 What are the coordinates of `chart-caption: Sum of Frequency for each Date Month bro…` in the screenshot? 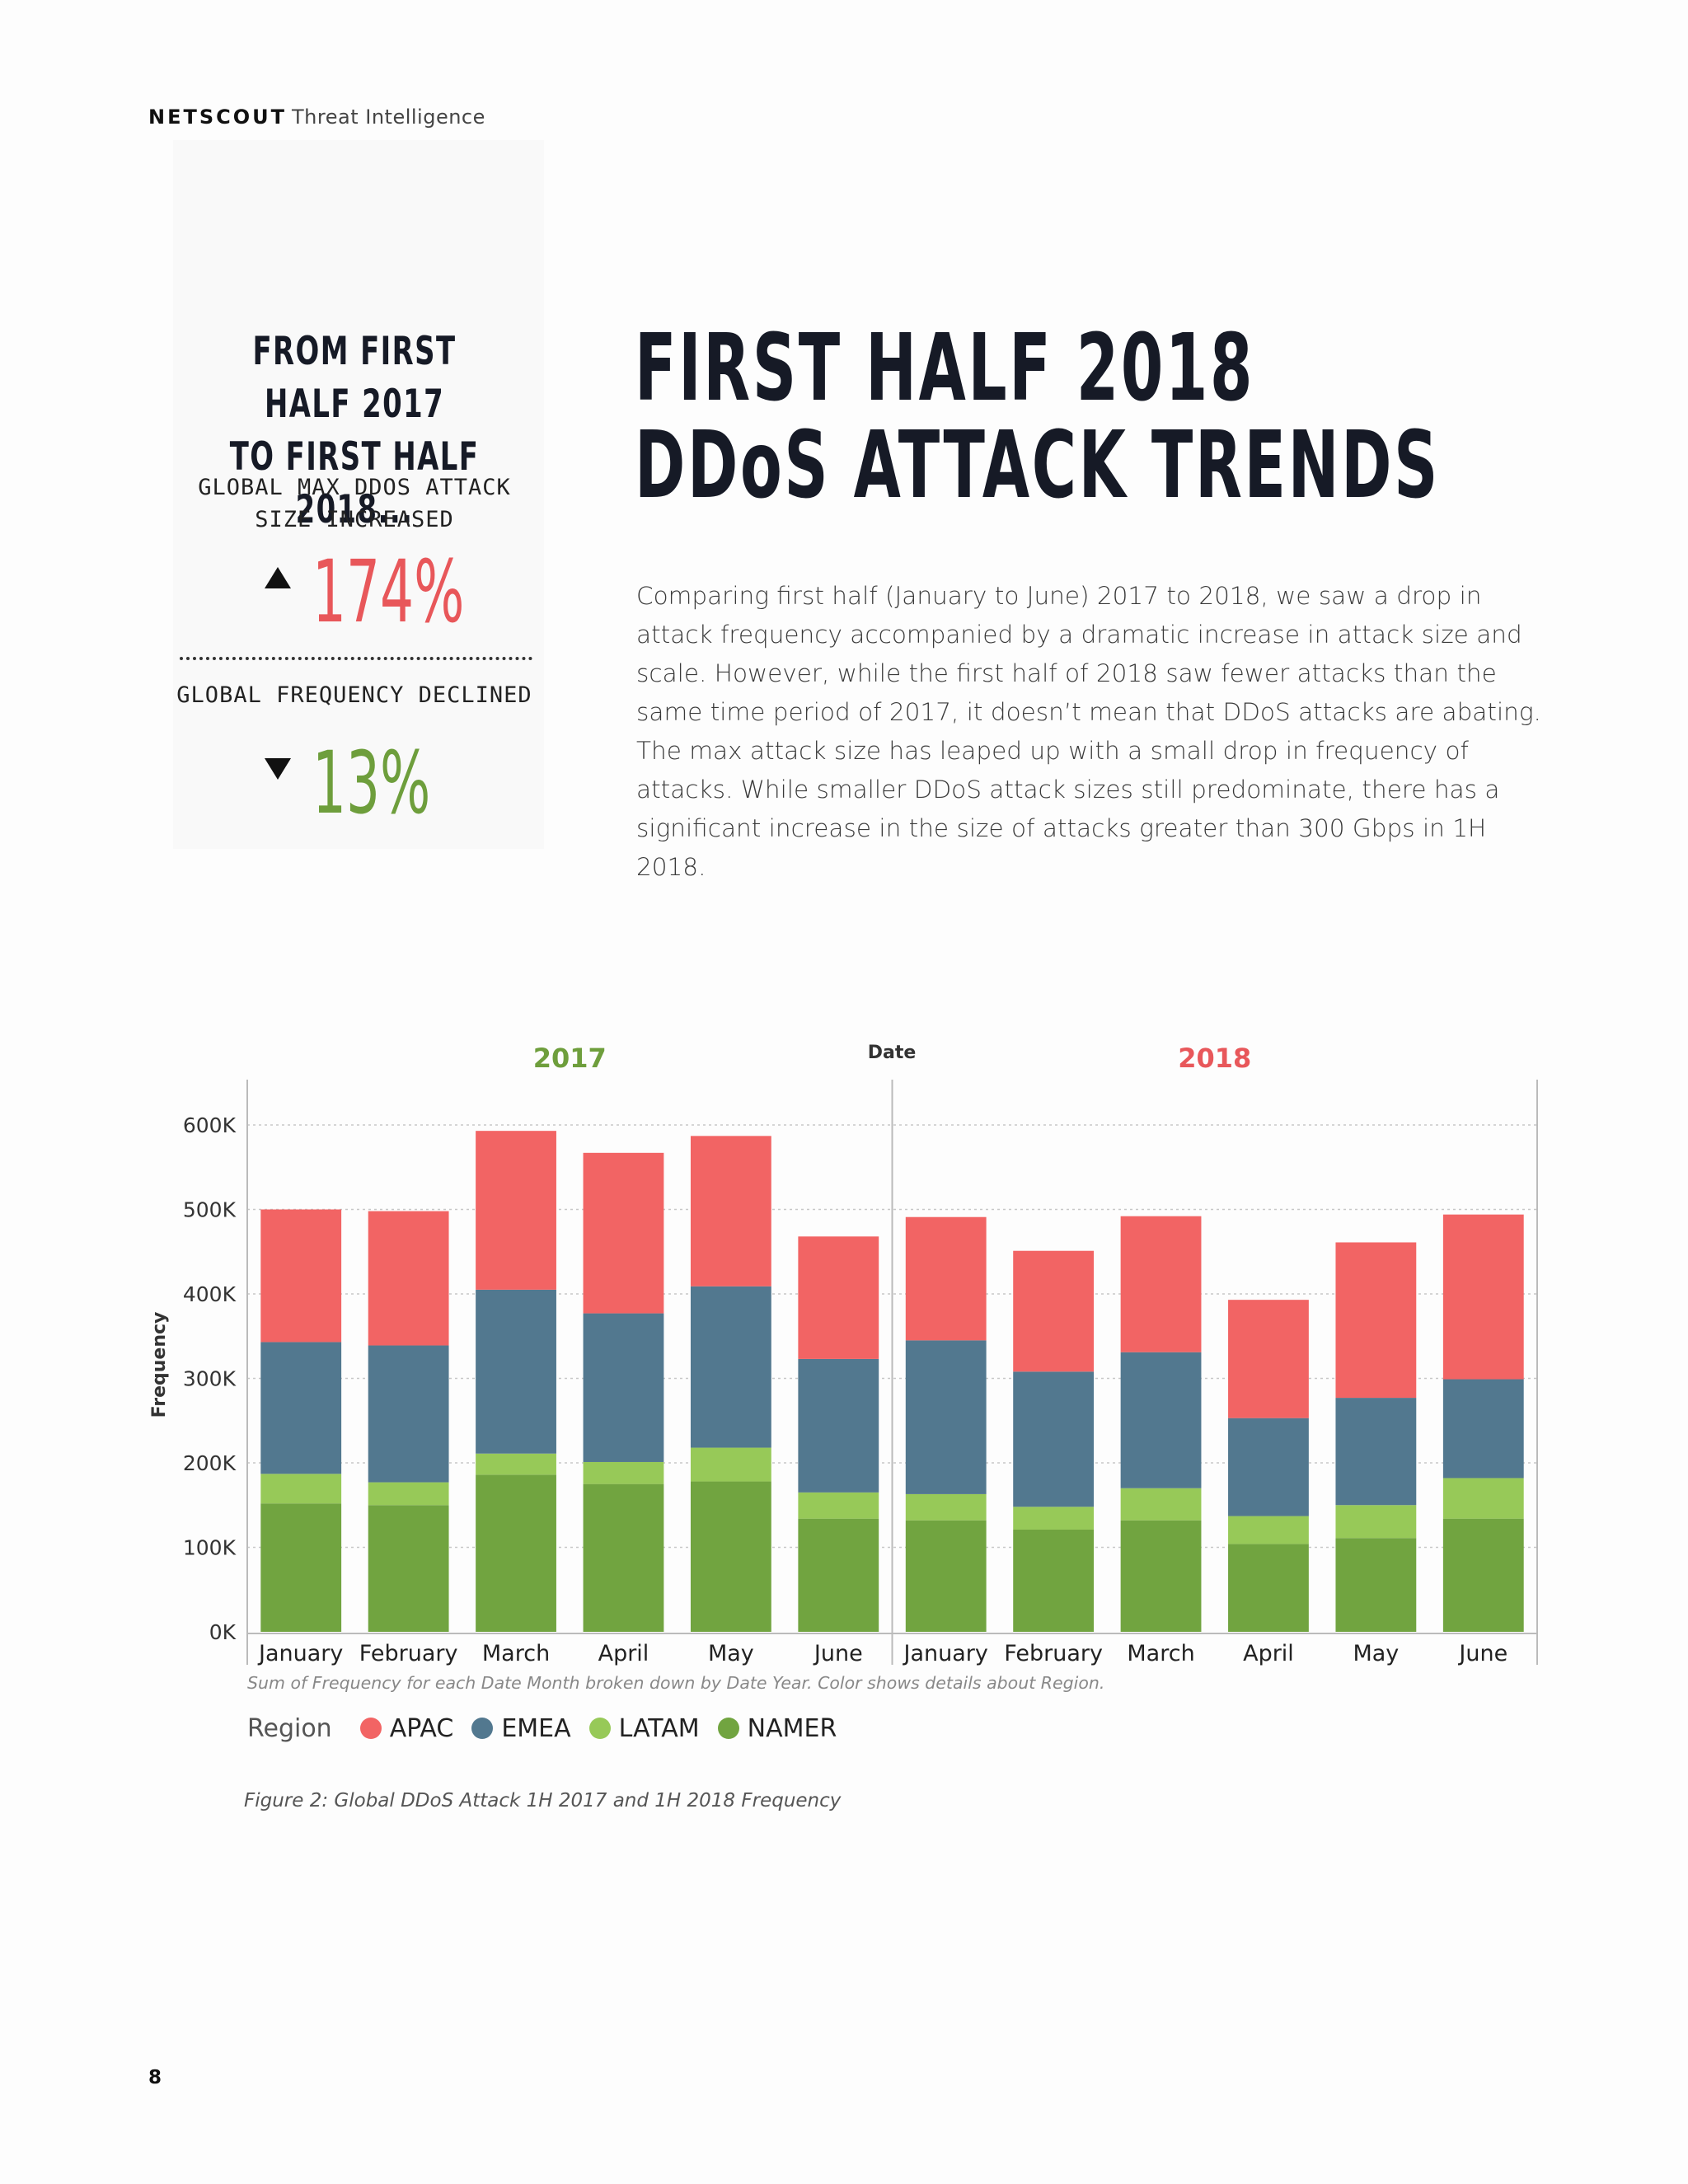 It's located at (676, 1683).